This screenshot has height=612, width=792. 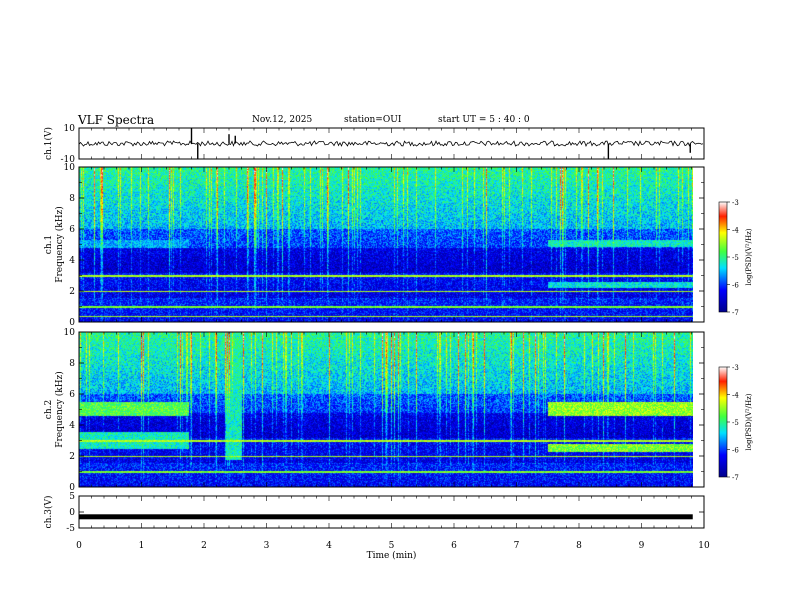 What do you see at coordinates (373, 120) in the screenshot?
I see `station-label: station=OUI` at bounding box center [373, 120].